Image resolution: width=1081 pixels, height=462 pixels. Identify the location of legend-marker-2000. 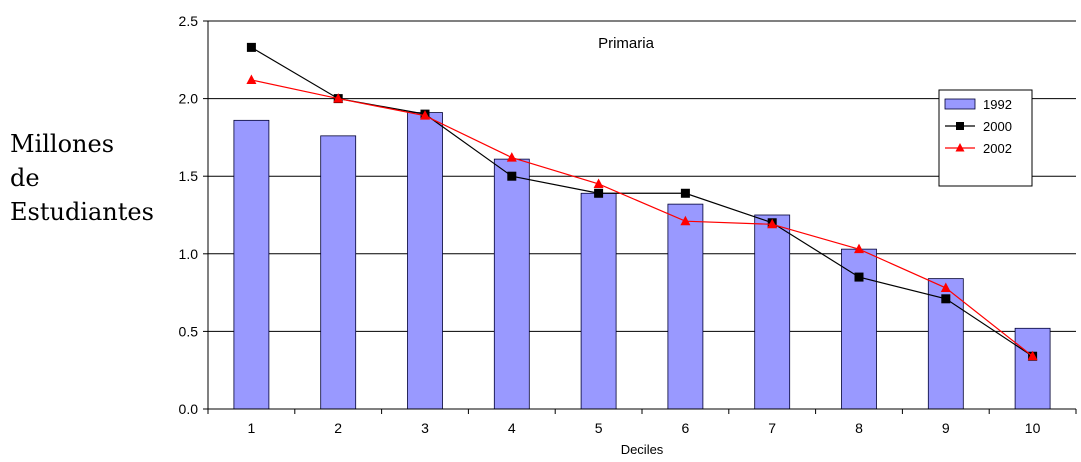
(960, 126).